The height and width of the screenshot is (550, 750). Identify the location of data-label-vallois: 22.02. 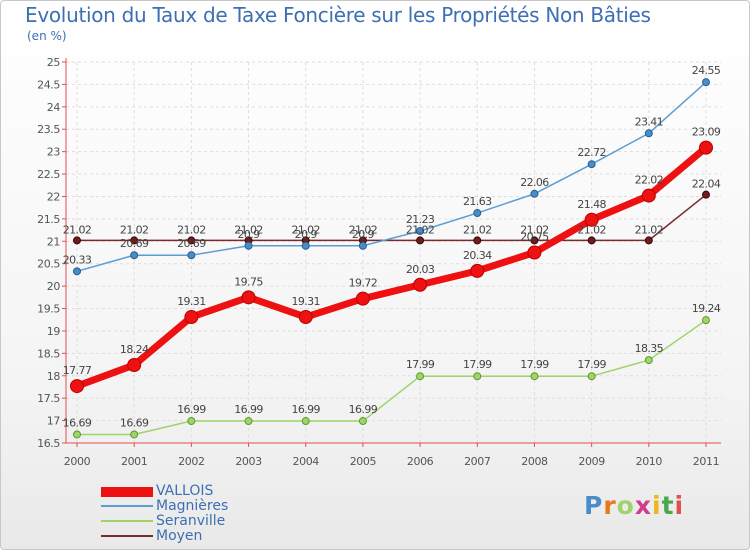
(649, 180).